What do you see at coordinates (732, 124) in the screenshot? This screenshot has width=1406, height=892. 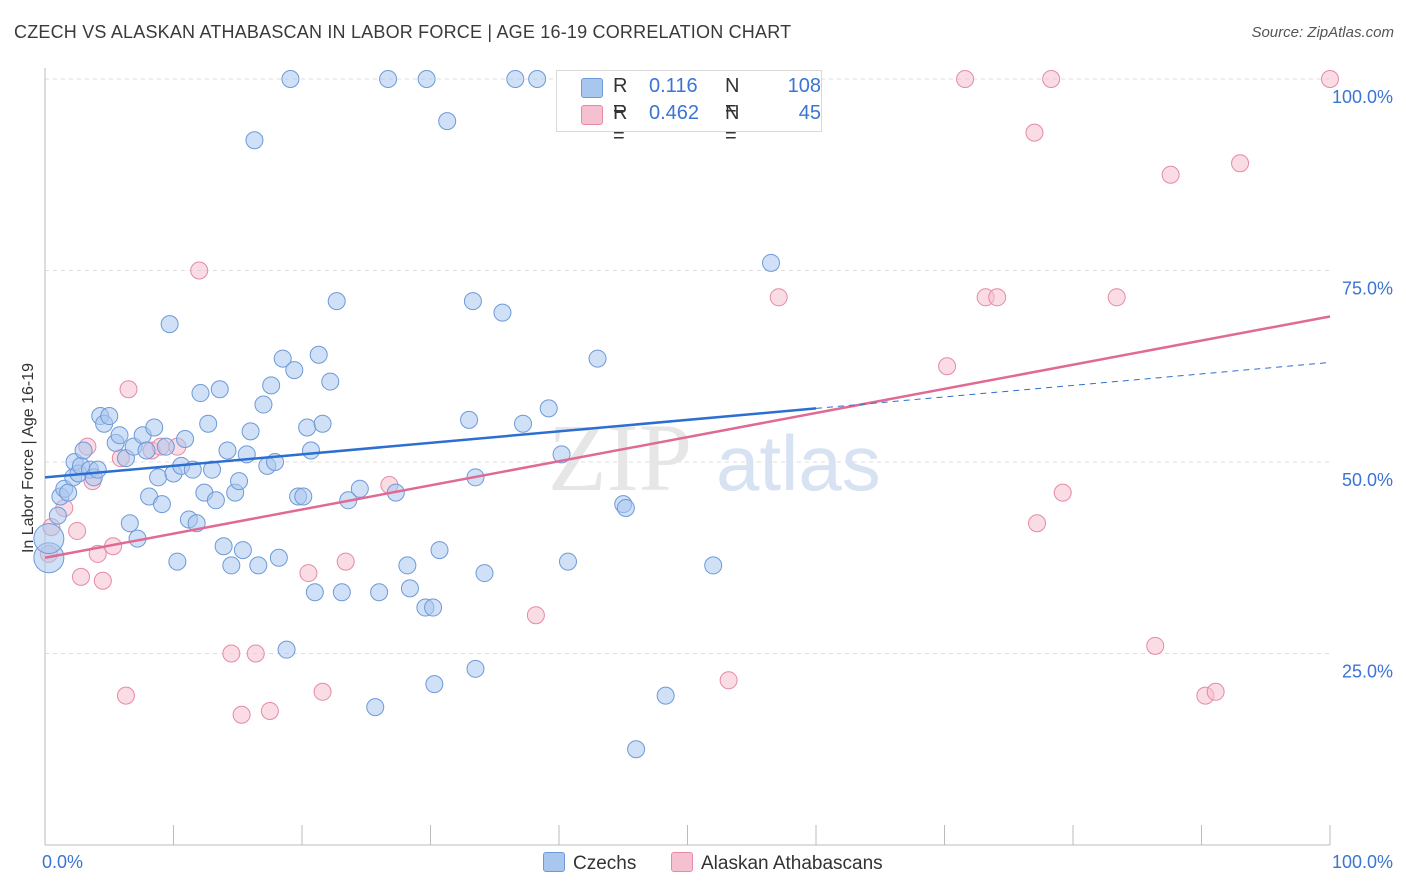 I see `legend-n-label: N =` at bounding box center [732, 124].